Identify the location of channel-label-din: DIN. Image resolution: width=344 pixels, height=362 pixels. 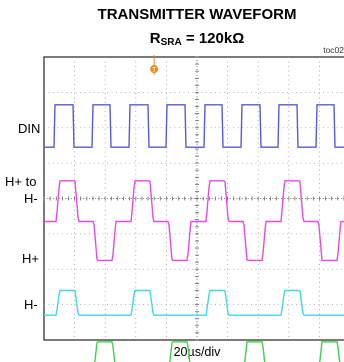
(29, 128).